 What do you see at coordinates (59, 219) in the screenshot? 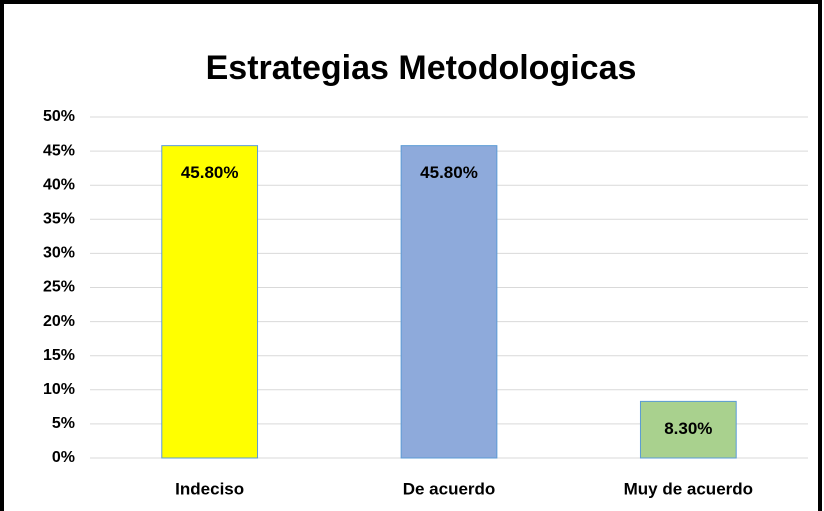
I see `y-tick-label: 35%` at bounding box center [59, 219].